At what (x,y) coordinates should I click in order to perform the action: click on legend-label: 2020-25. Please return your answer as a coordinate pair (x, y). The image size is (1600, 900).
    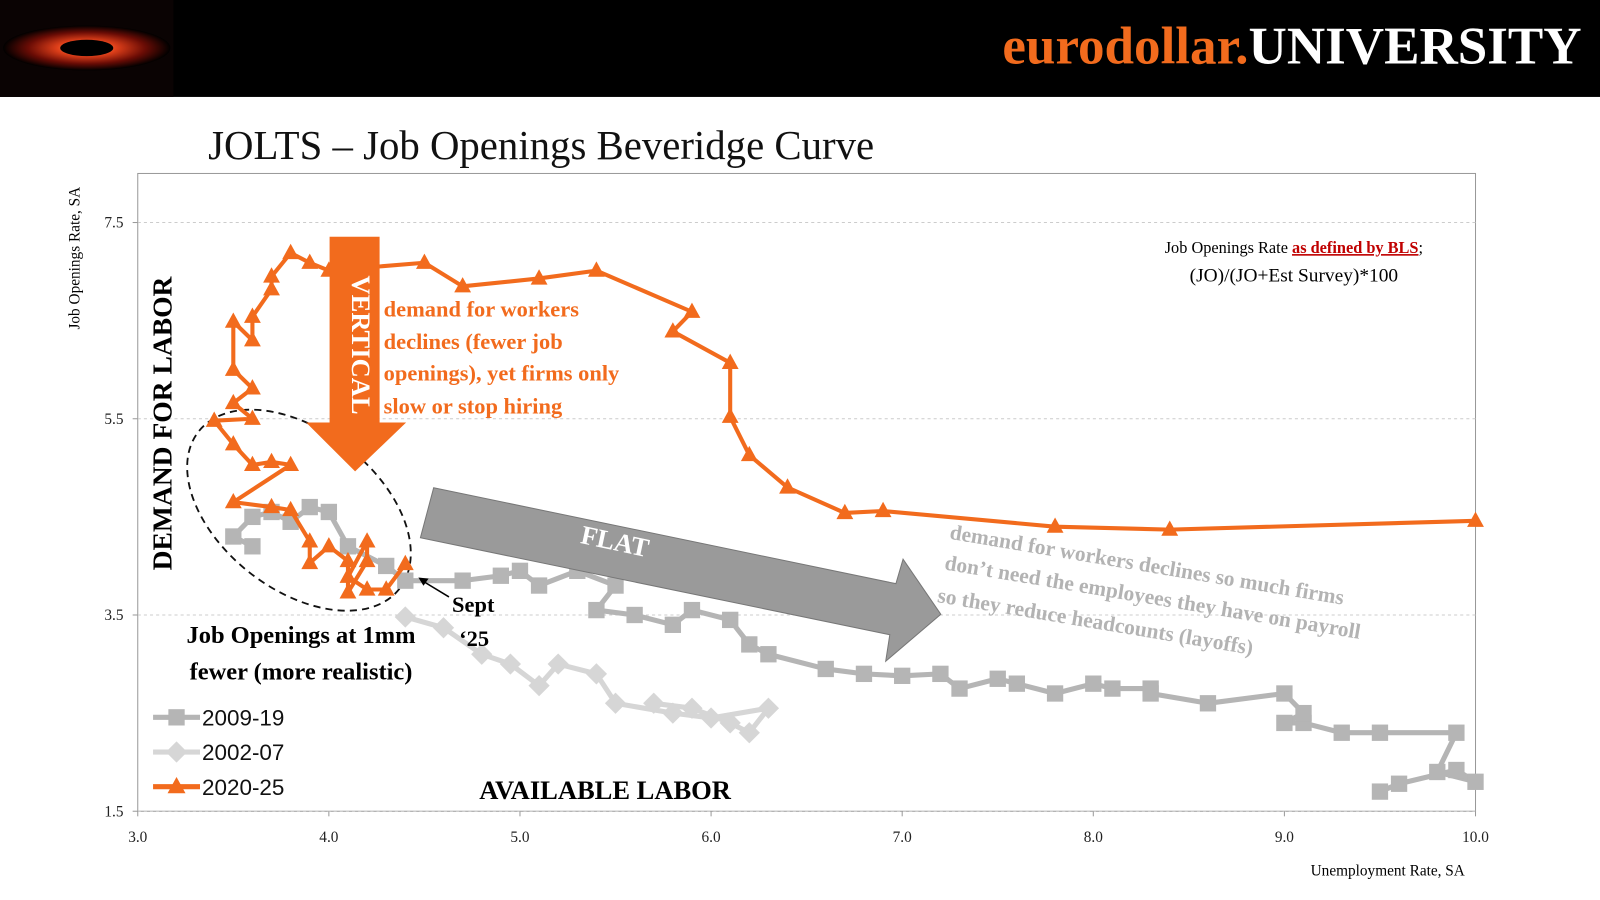
    Looking at the image, I should click on (243, 787).